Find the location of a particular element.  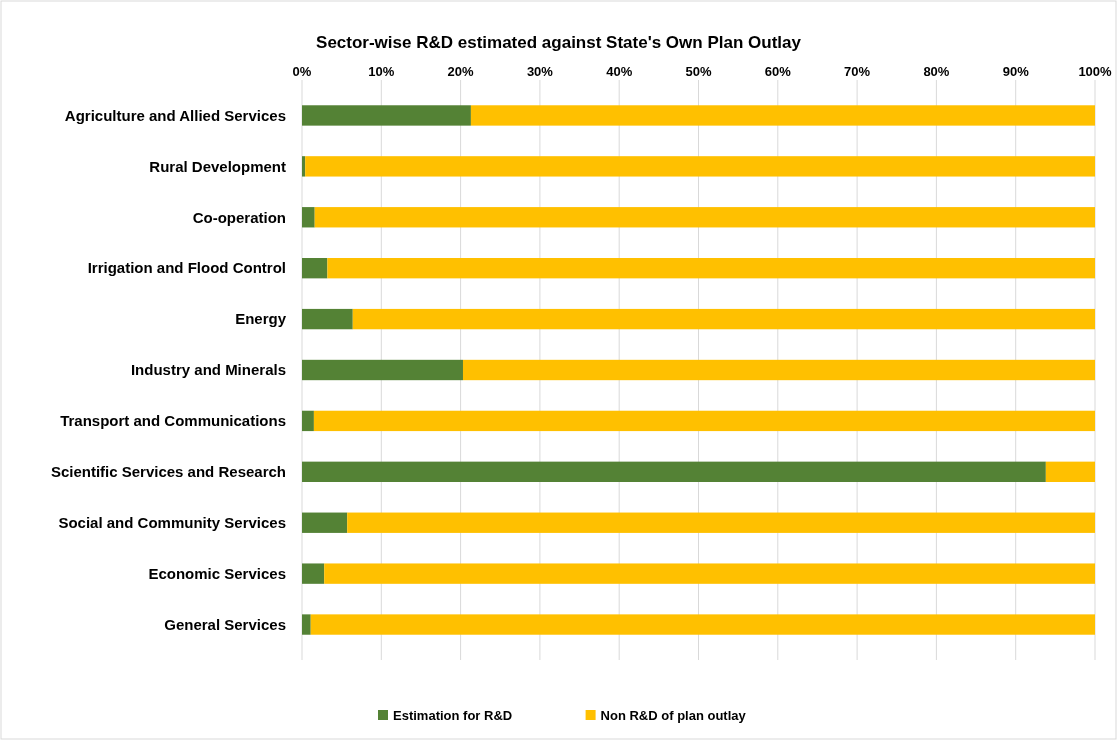

legend-label: Non R&D of plan outlay is located at coordinates (673, 715).